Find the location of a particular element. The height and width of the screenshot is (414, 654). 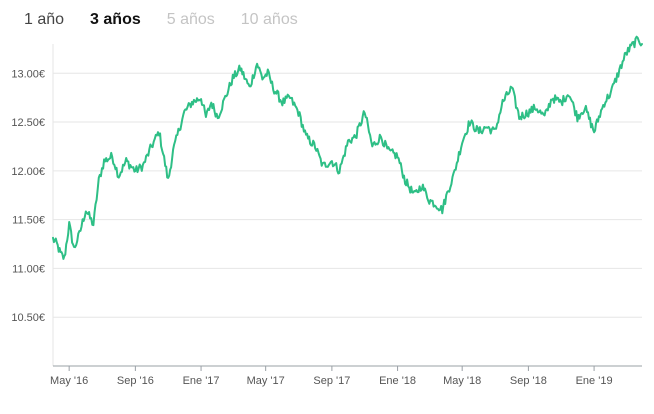

y-tick-label: 10.50€ is located at coordinates (28, 318).